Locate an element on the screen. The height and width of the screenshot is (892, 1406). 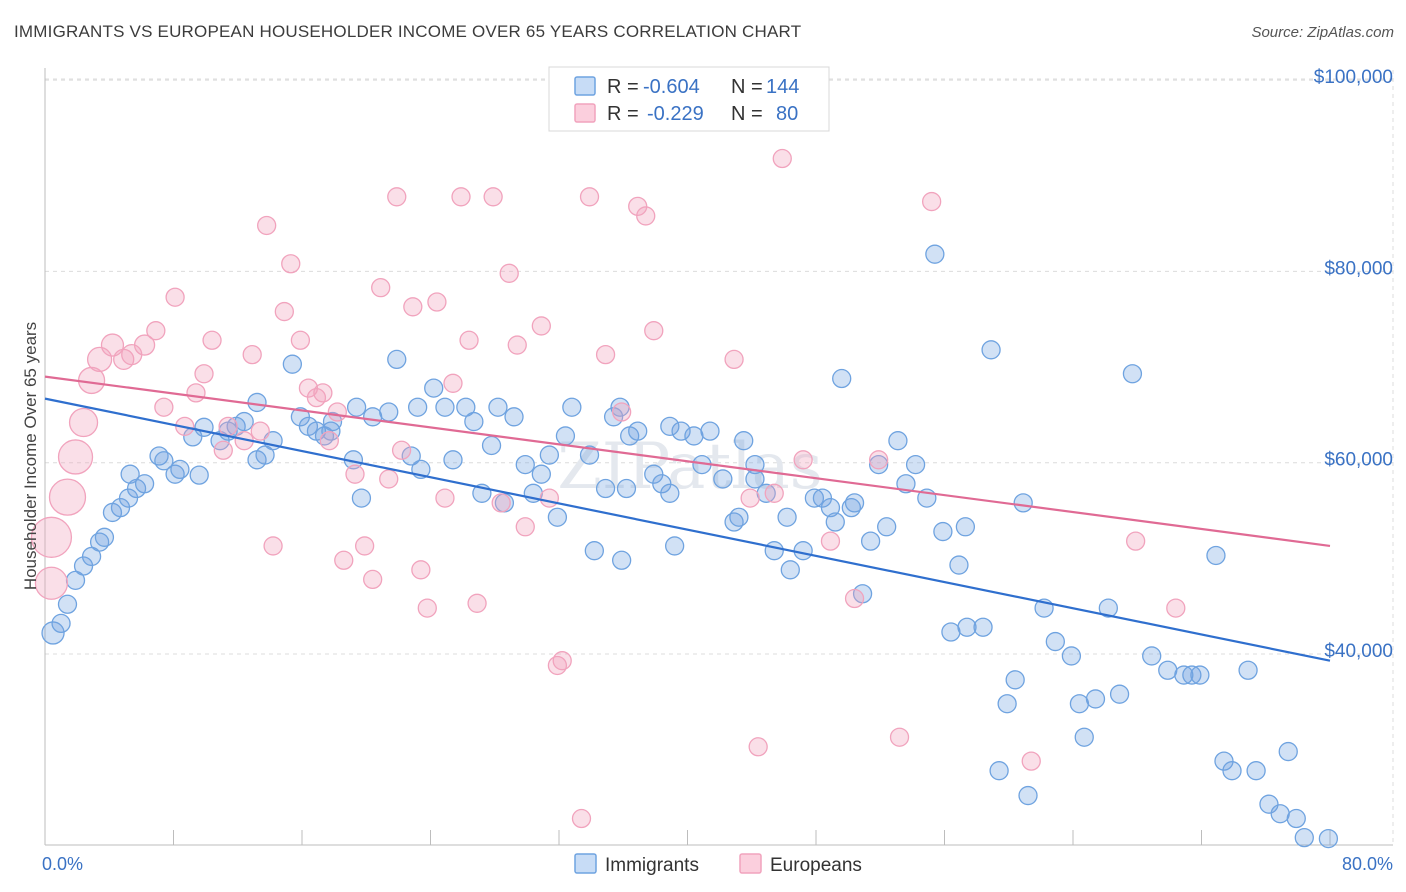
legend-n-value-europeans: 80 is located at coordinates (787, 114).